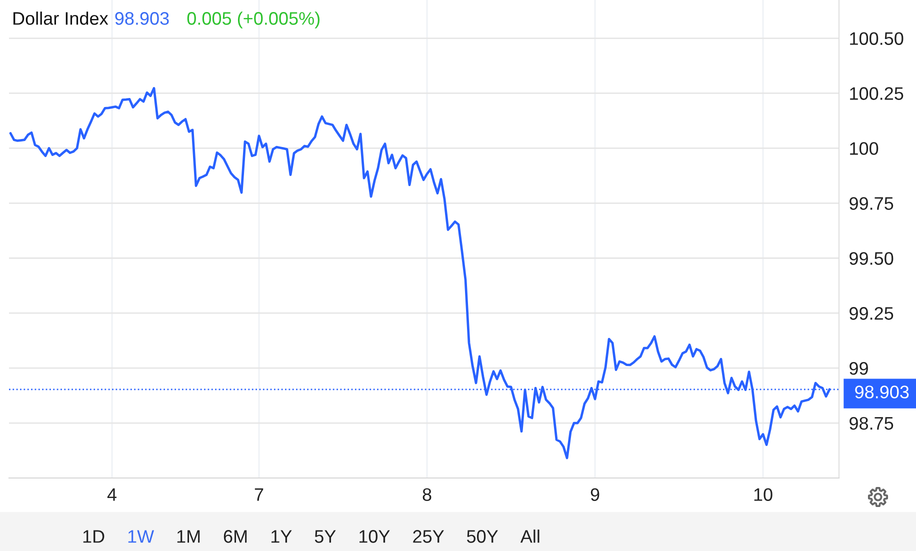 This screenshot has width=916, height=551. What do you see at coordinates (253, 20) in the screenshot?
I see `annotation: 0.005 (+0.005%)` at bounding box center [253, 20].